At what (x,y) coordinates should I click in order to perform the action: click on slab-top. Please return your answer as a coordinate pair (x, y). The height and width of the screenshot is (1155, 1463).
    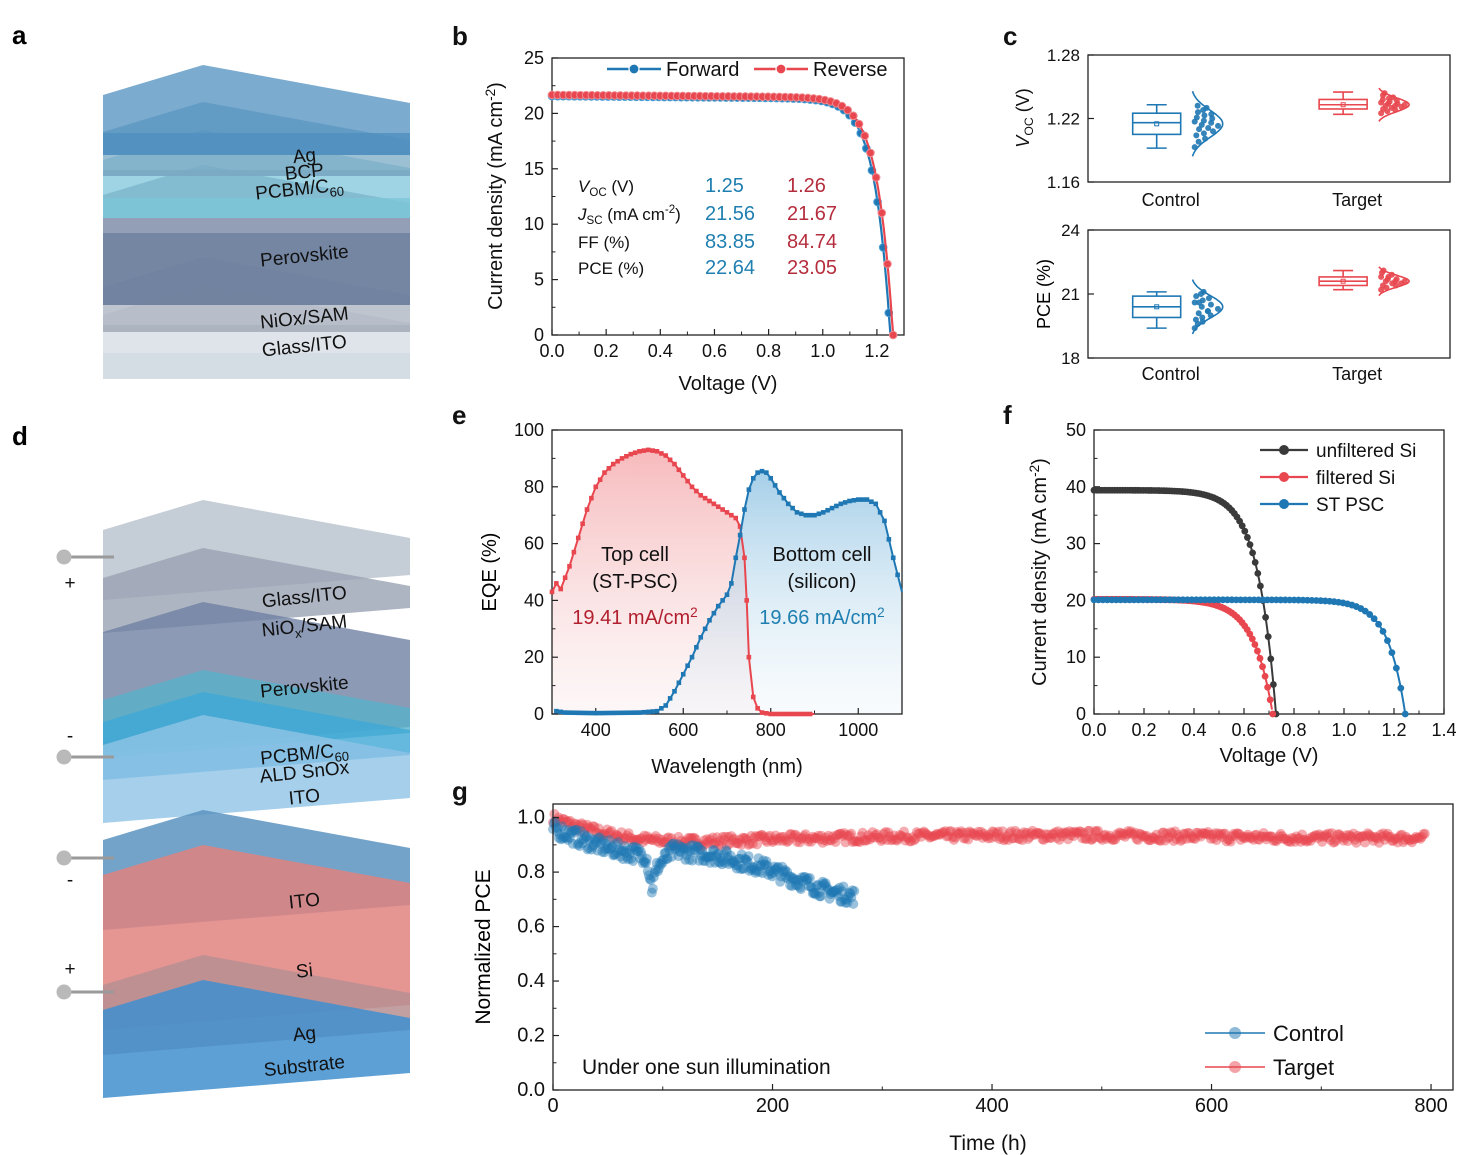
    Looking at the image, I should click on (256, 99).